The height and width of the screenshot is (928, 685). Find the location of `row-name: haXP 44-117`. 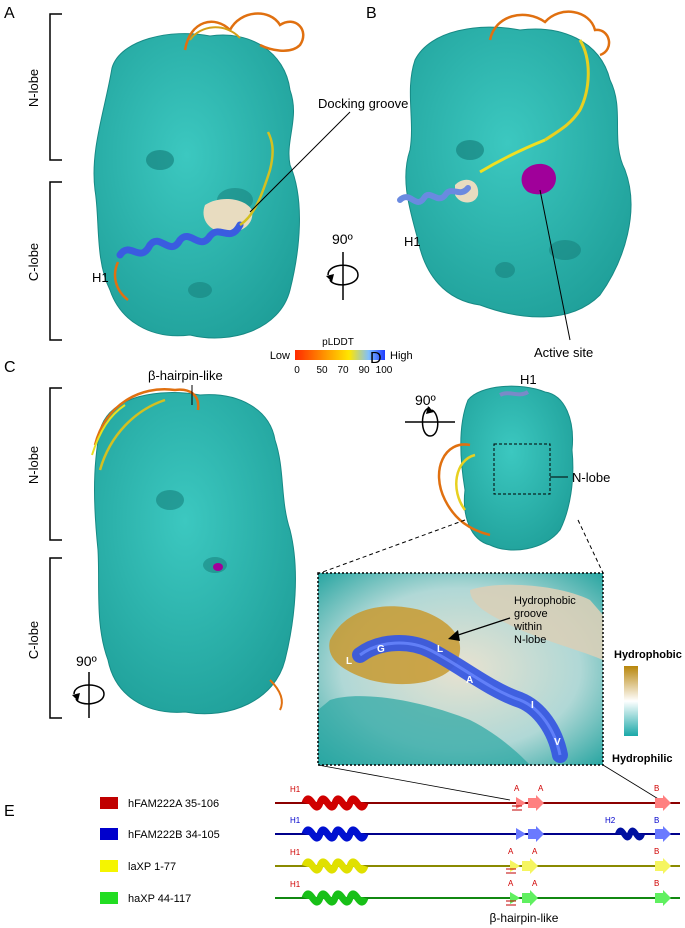

row-name: haXP 44-117 is located at coordinates (159, 899).